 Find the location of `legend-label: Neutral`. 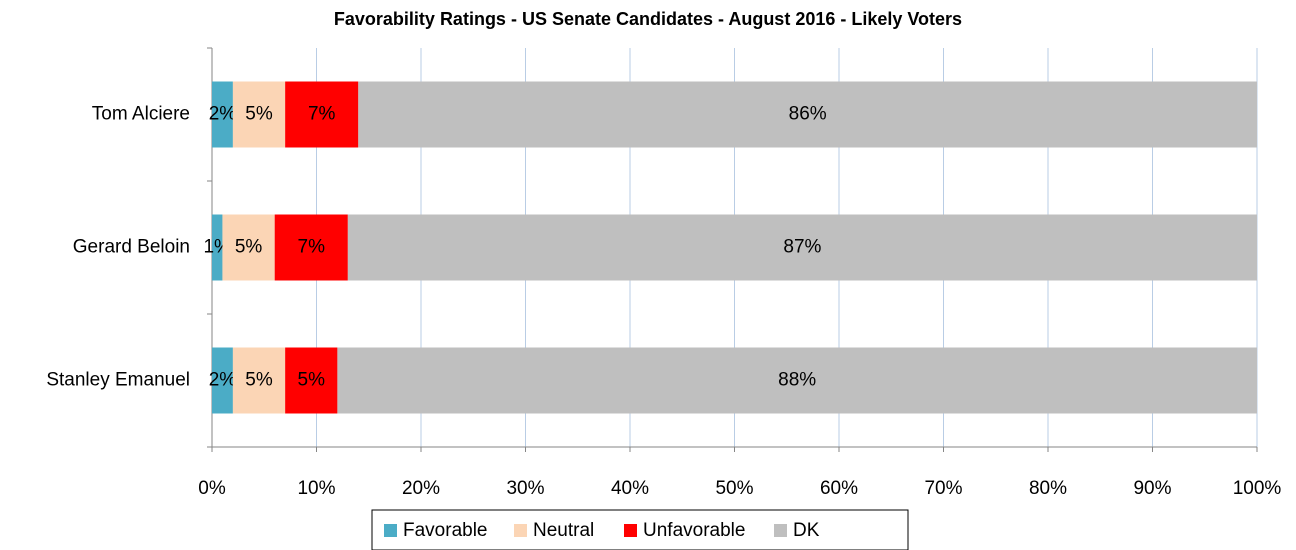

legend-label: Neutral is located at coordinates (563, 530).